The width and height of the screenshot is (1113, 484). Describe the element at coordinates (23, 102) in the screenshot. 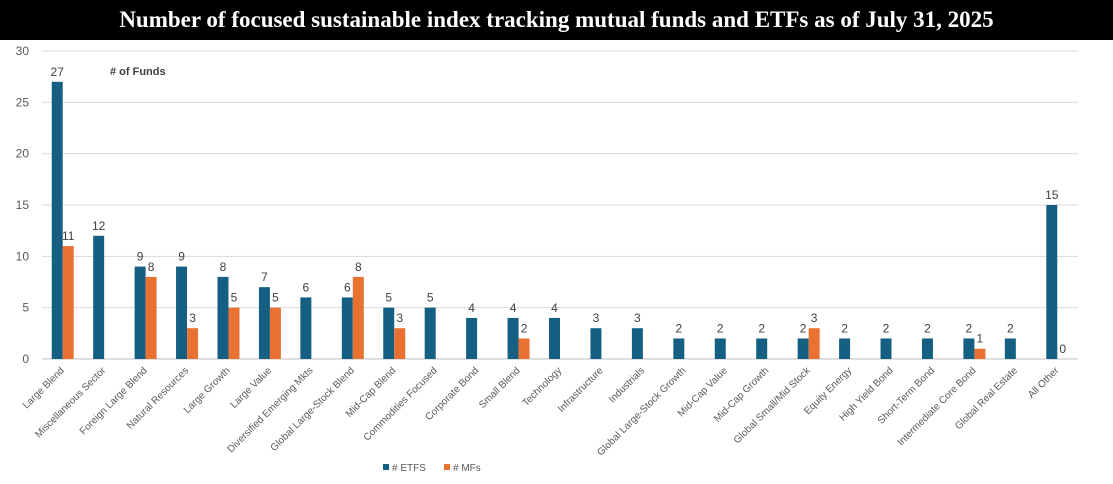

I see `y-tick-label: 25` at that location.